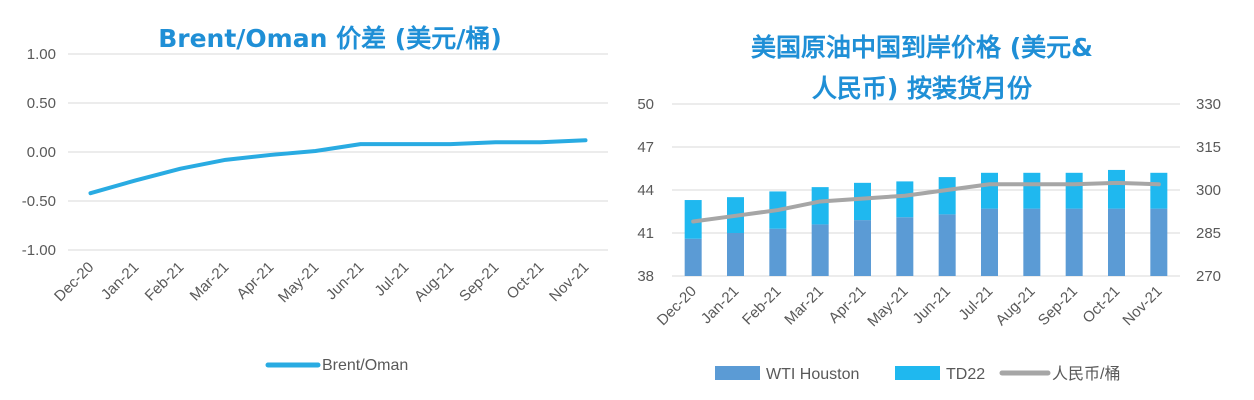  Describe the element at coordinates (965, 374) in the screenshot. I see `legend-label-td22: TD22` at that location.